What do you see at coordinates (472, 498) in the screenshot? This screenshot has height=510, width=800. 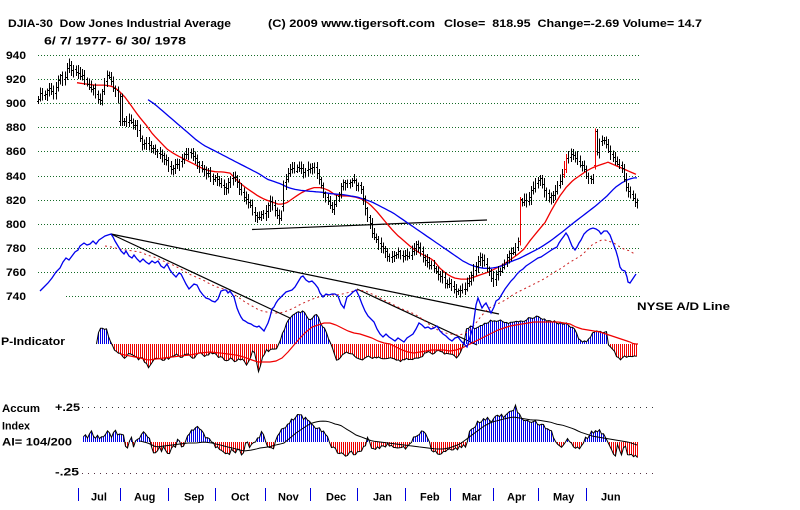 I see `svg-text: Mar` at bounding box center [472, 498].